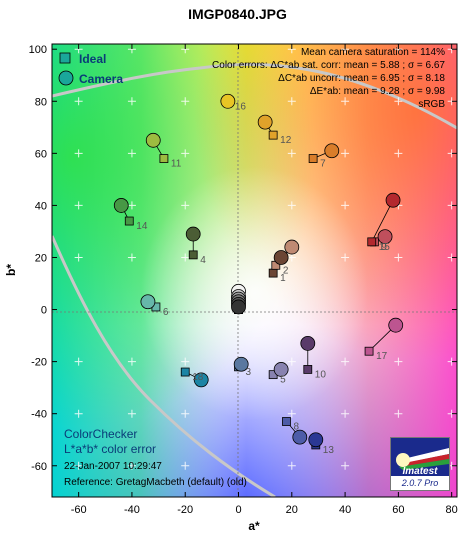 The width and height of the screenshot is (475, 542). Describe the element at coordinates (361, 78) in the screenshot. I see `stats-uncorr: ΔC*ab uncorr: mean = 6.95 ; σ = 8.18` at that location.